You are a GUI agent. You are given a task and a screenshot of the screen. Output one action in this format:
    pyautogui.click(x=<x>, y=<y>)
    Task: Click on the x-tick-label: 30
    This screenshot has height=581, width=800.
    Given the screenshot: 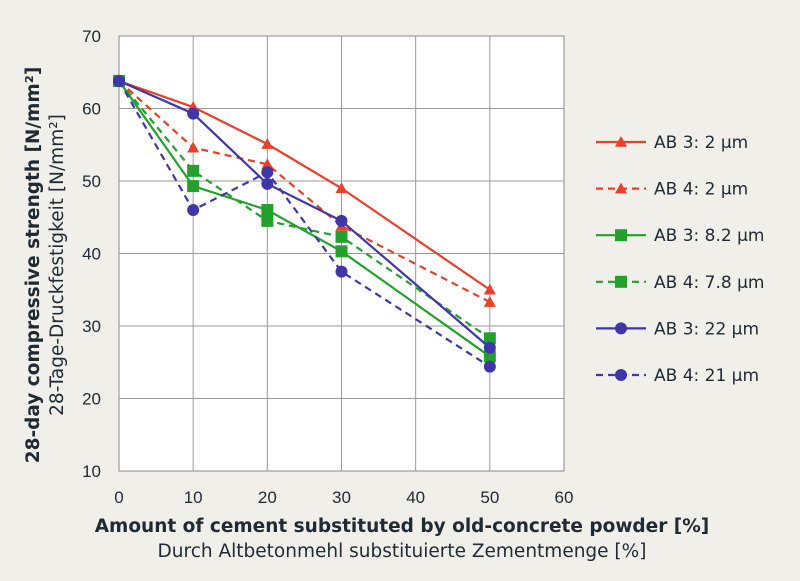 What is the action you would take?
    pyautogui.click(x=341, y=497)
    